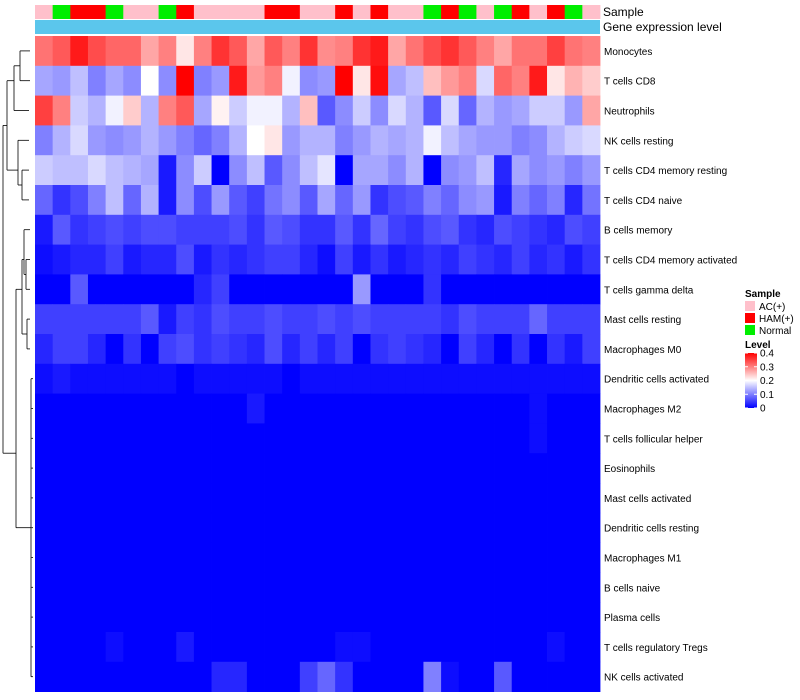 The width and height of the screenshot is (800, 700). Describe the element at coordinates (647, 499) in the screenshot. I see `row-label: Mast cells activated` at that location.